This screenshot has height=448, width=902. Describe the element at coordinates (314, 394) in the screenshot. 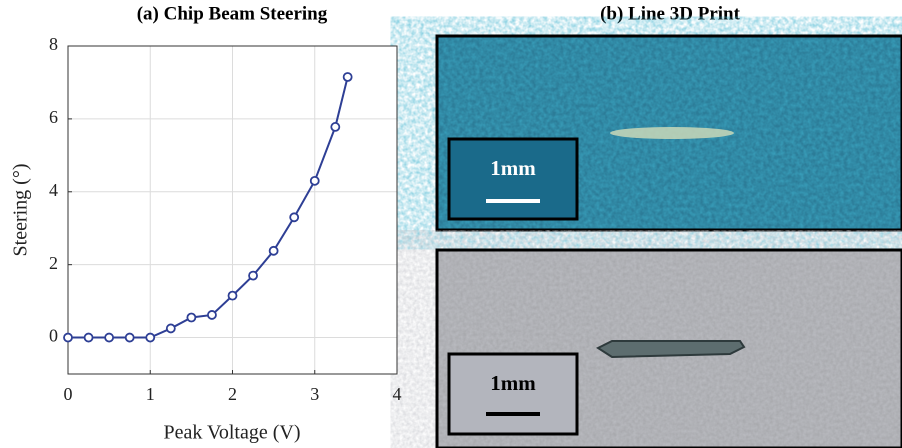

I see `x-tick-label: 3` at that location.